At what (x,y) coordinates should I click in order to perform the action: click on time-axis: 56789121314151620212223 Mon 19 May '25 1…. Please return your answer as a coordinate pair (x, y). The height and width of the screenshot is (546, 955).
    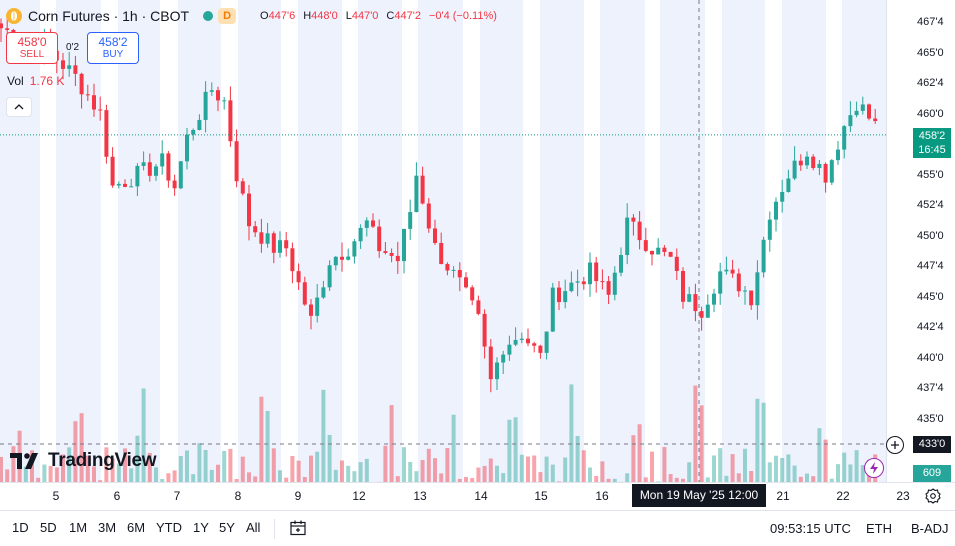
    Looking at the image, I should click on (477, 495).